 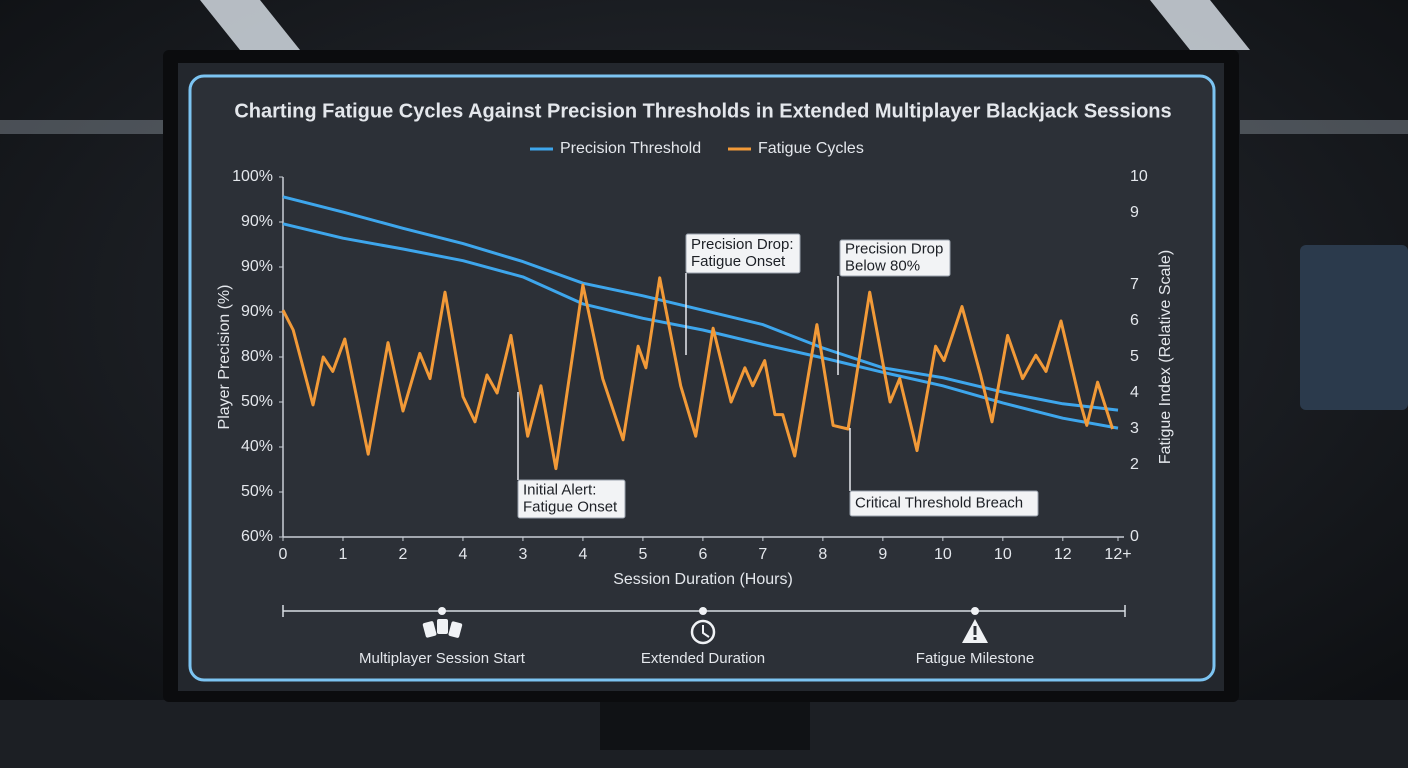 I want to click on x-tick-label: 9, so click(x=882, y=554).